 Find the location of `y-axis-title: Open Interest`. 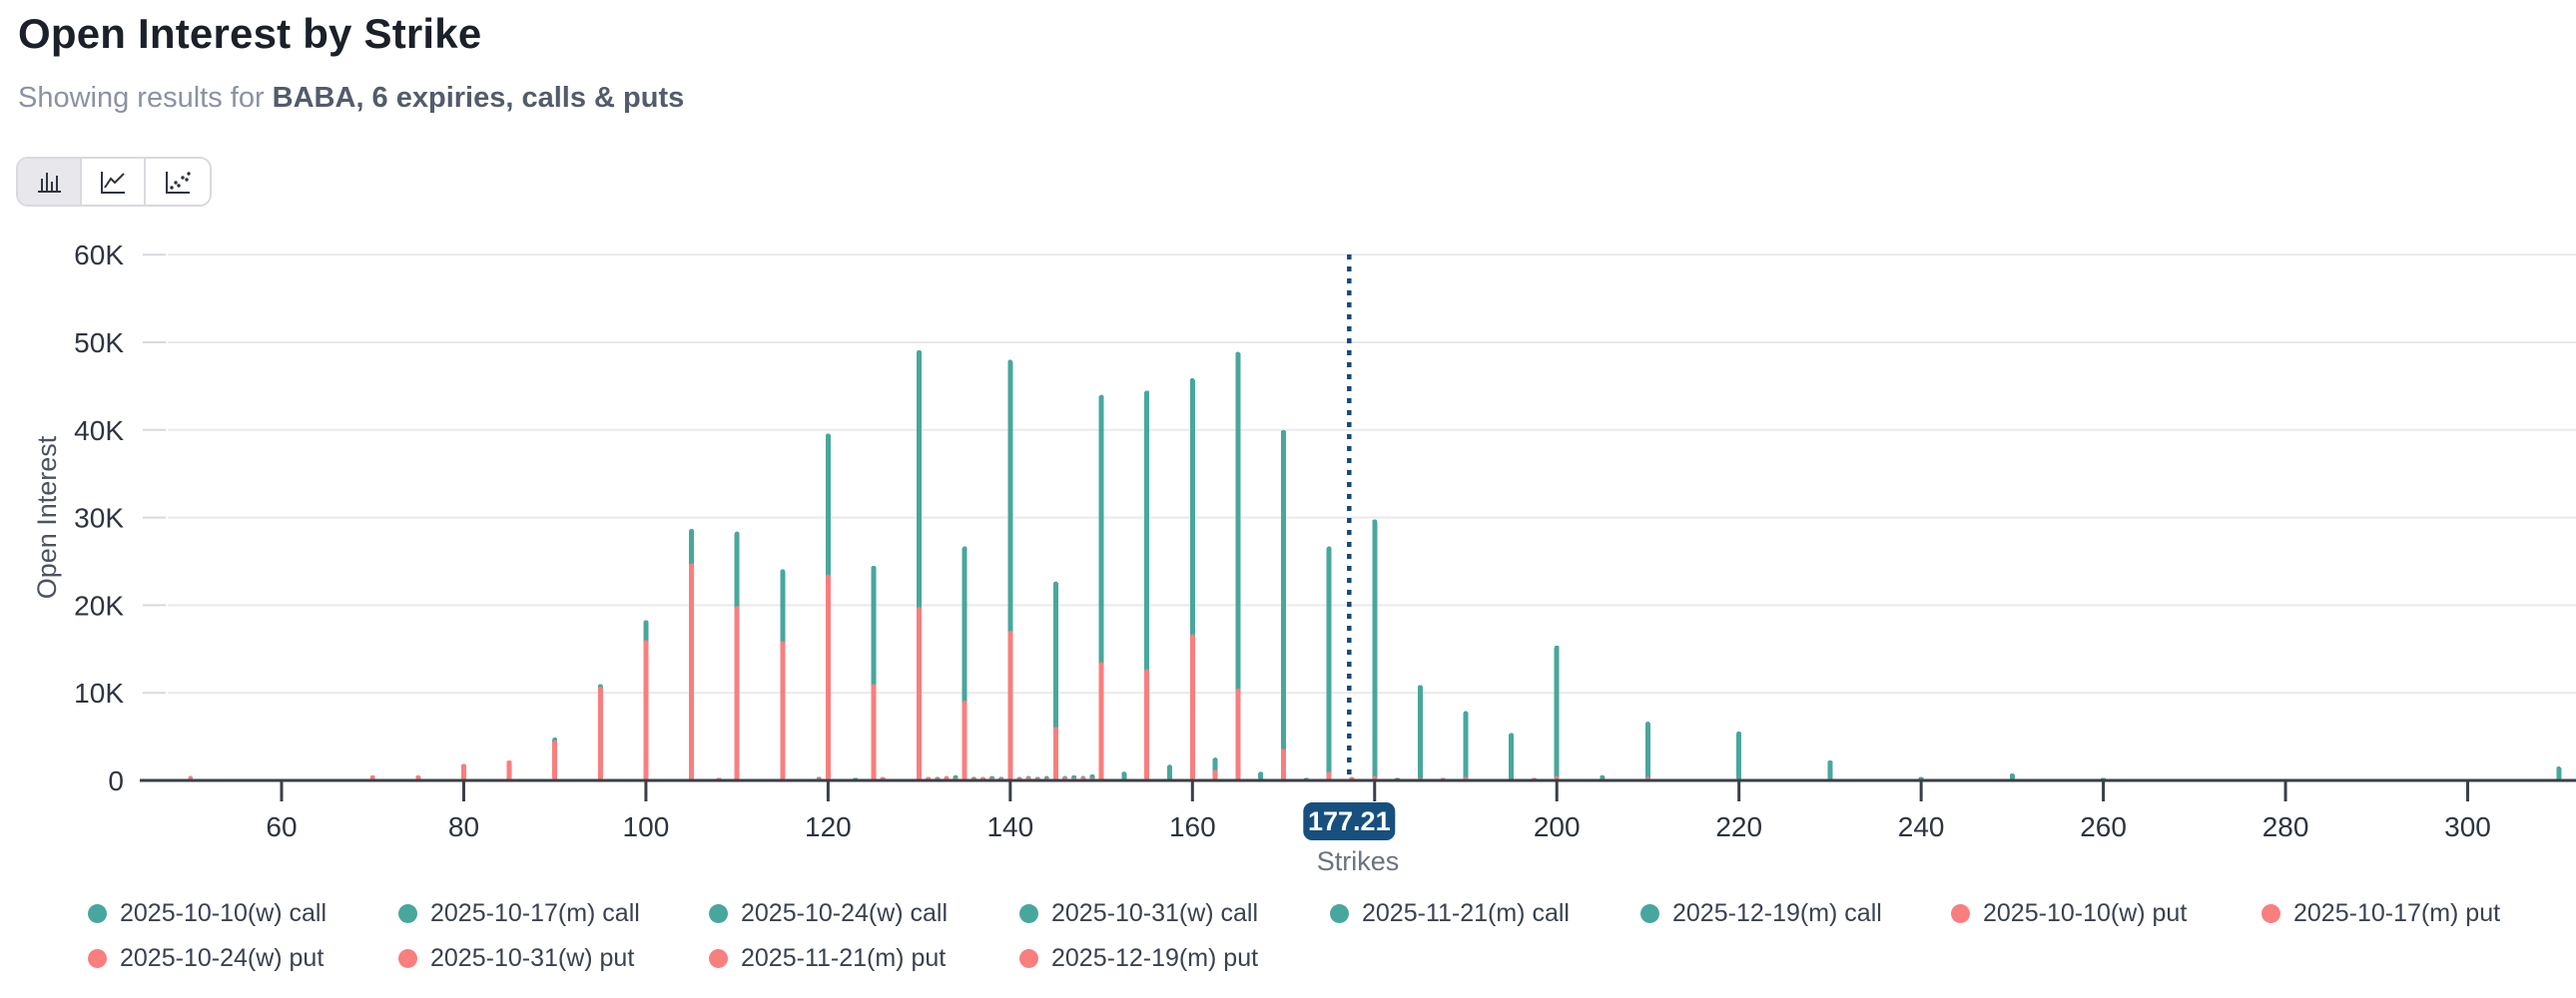

y-axis-title: Open Interest is located at coordinates (47, 517).